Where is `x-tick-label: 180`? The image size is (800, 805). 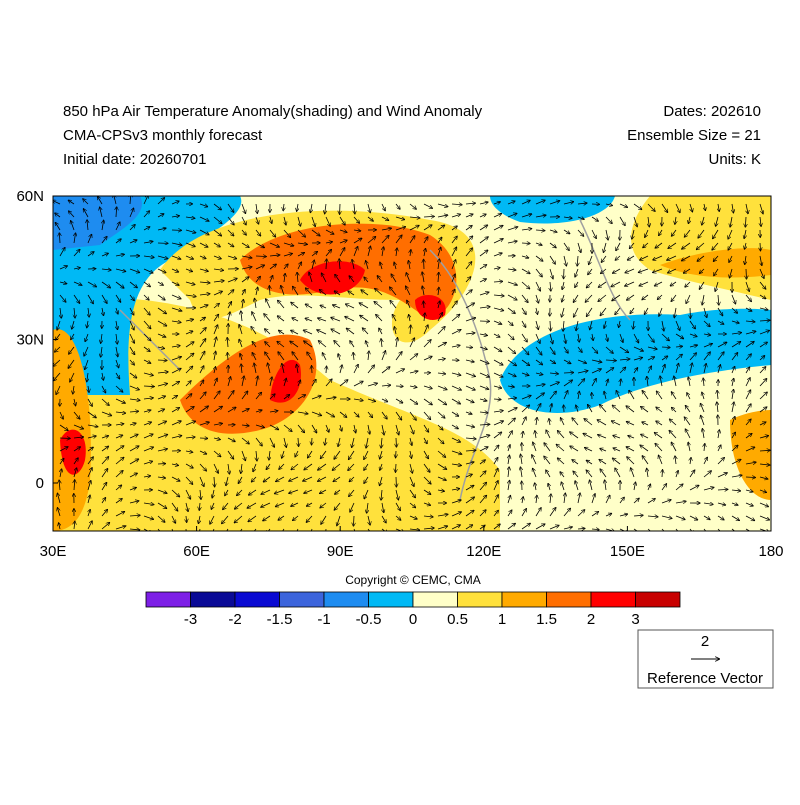 x-tick-label: 180 is located at coordinates (770, 551).